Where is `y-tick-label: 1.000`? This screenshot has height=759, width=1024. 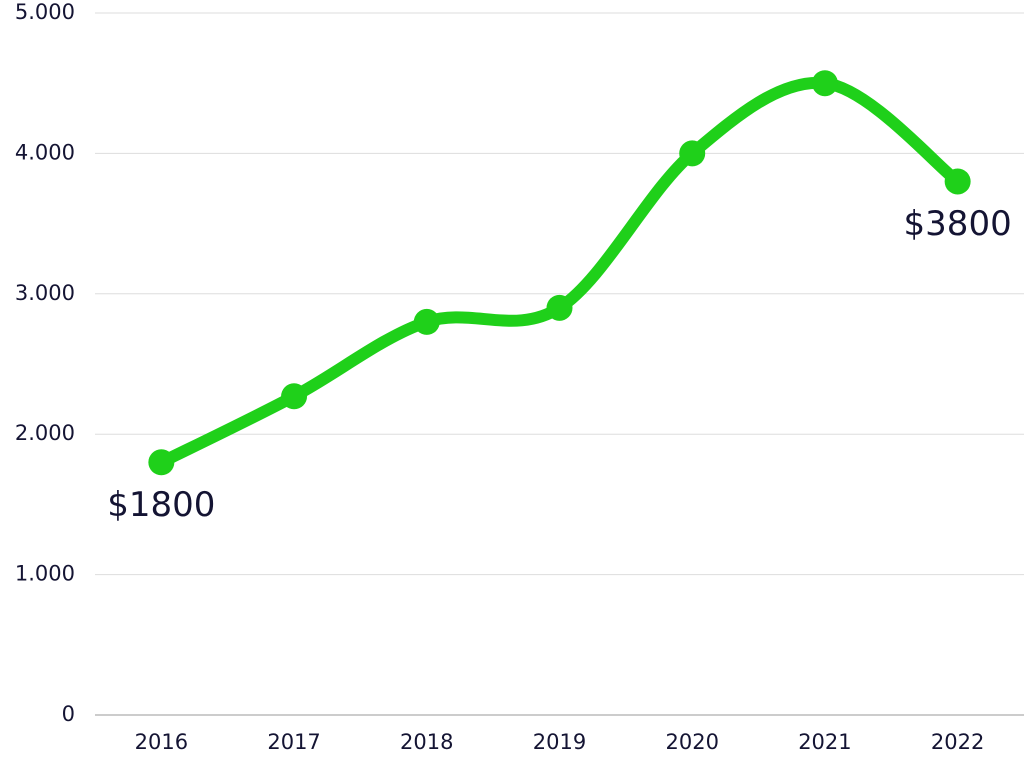
y-tick-label: 1.000 is located at coordinates (45, 574).